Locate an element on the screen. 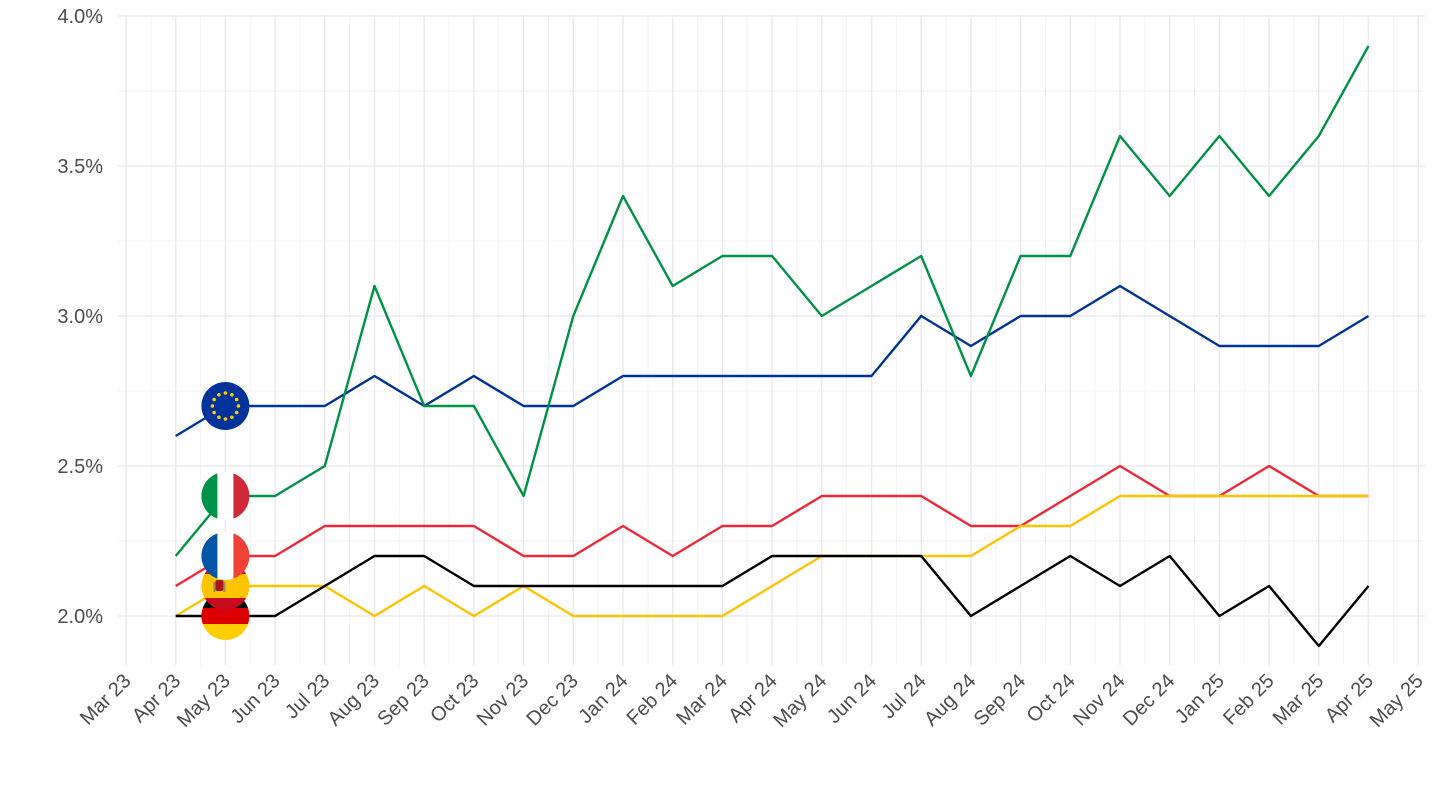 This screenshot has height=810, width=1440. y-tick-label: 3.5% is located at coordinates (80, 167).